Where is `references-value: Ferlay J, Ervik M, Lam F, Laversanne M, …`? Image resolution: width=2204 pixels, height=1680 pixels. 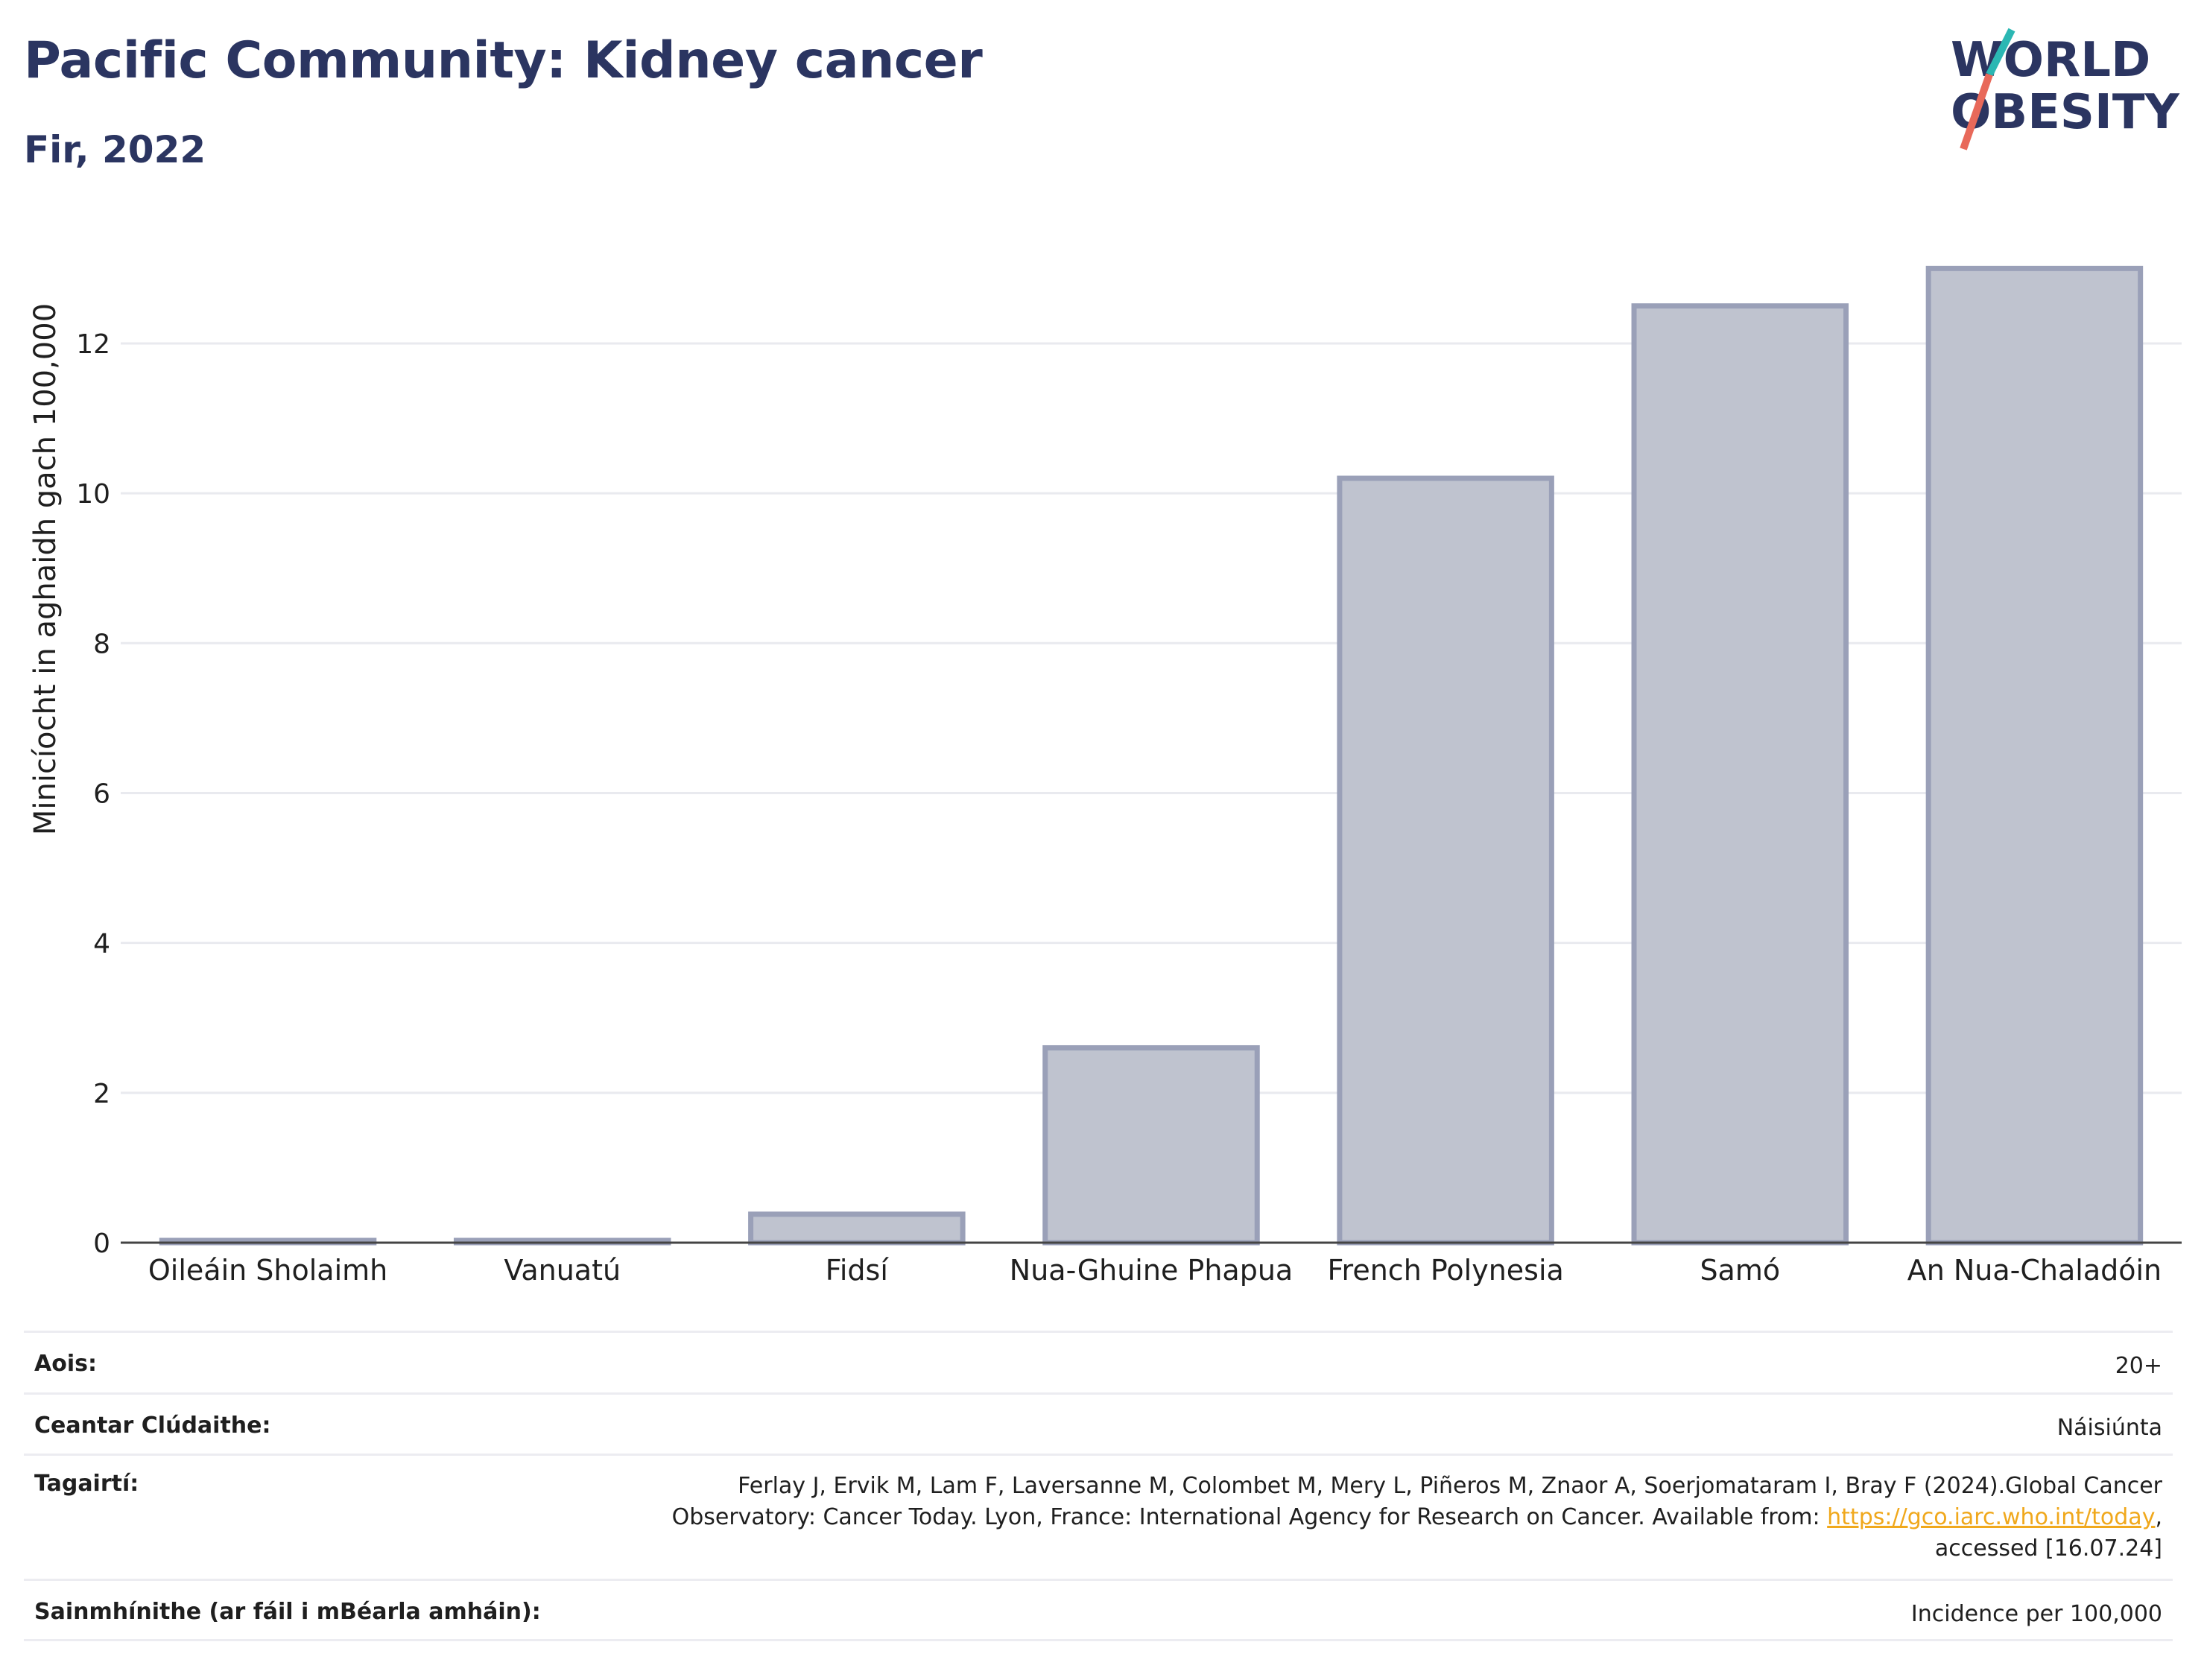
references-value: Ferlay J, Ervik M, Lam F, Laversanne M, … is located at coordinates (1422, 1518).